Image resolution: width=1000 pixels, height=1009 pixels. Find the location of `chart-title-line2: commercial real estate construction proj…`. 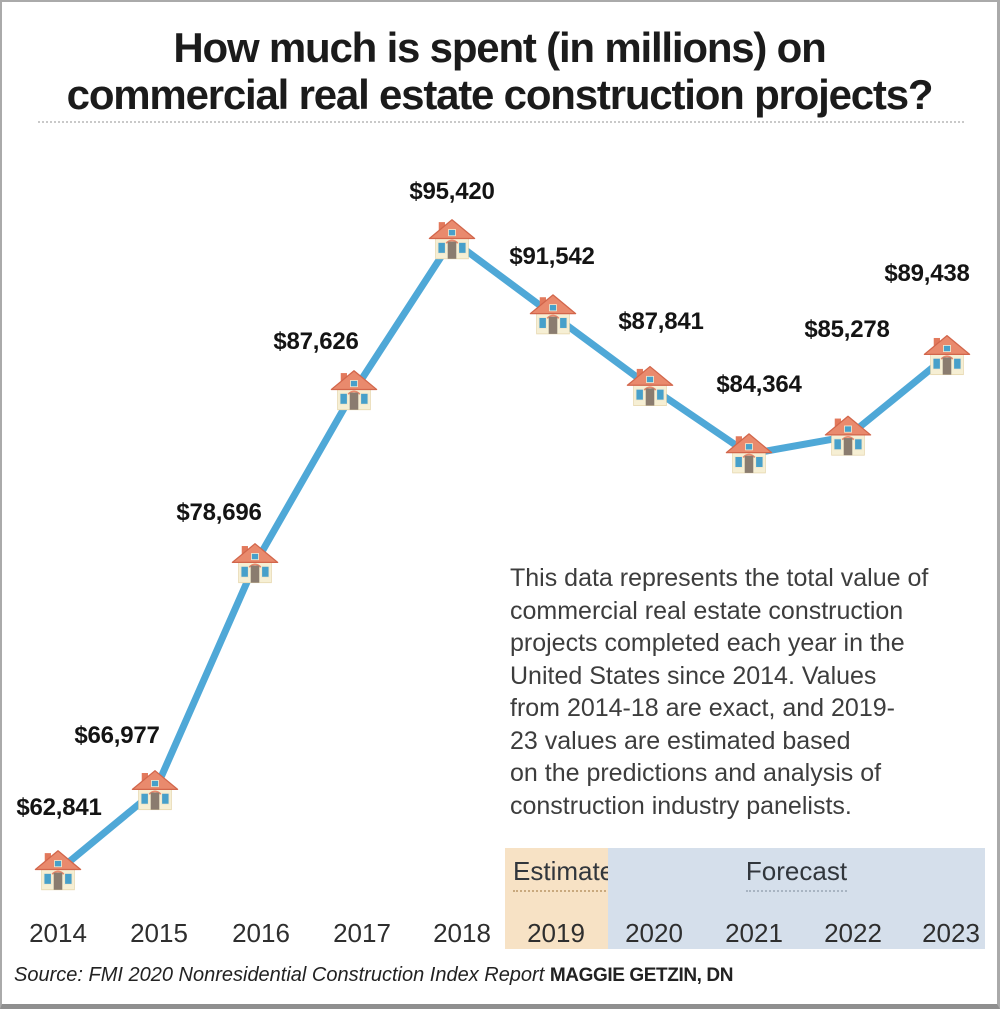

chart-title-line2: commercial real estate construction proj… is located at coordinates (500, 95).